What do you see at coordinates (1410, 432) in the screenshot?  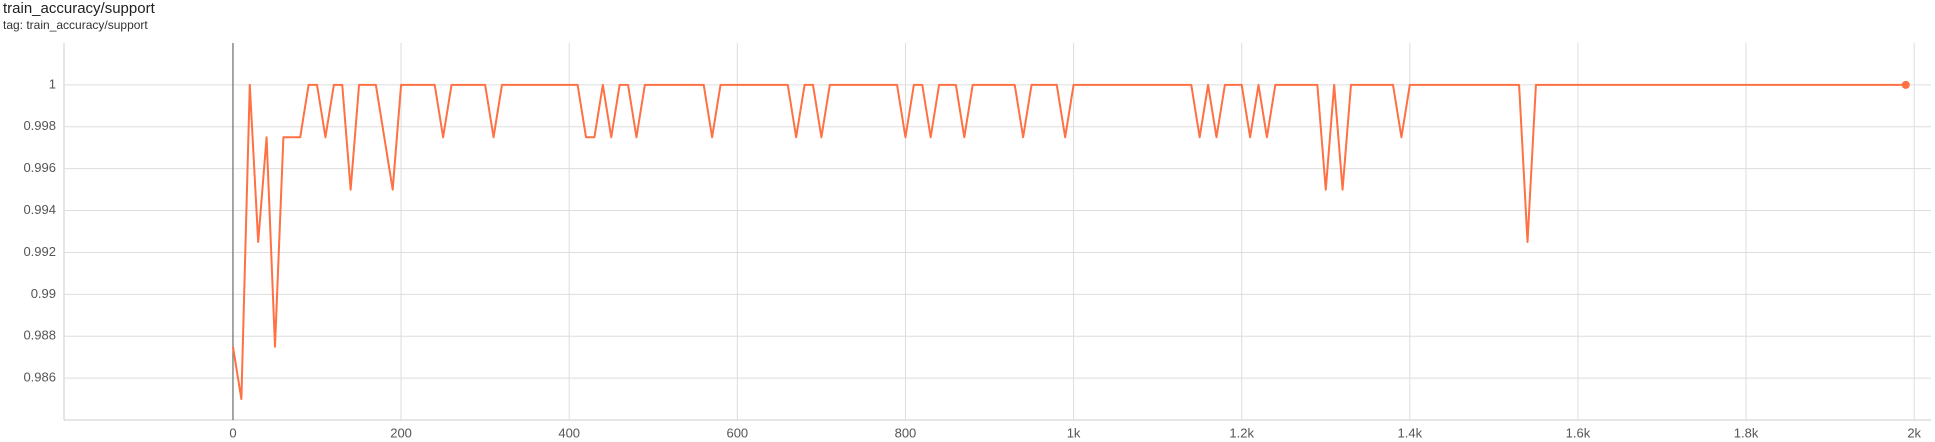 I see `x-tick-label: 1.4k` at bounding box center [1410, 432].